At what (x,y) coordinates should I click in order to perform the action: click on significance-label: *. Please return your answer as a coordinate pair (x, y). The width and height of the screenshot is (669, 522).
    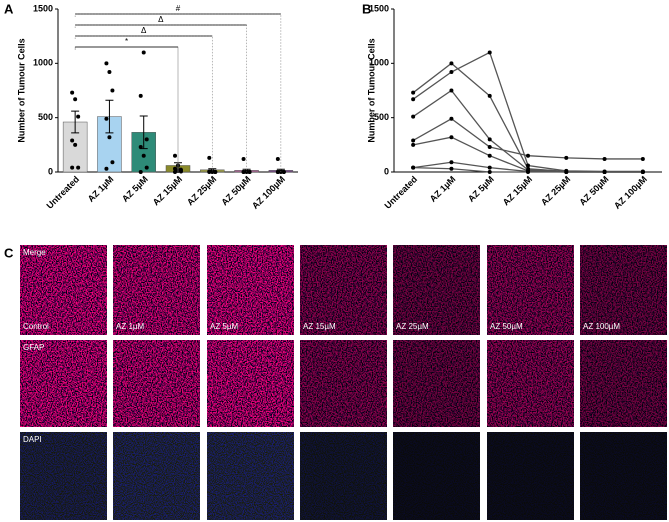
    Looking at the image, I should click on (126, 41).